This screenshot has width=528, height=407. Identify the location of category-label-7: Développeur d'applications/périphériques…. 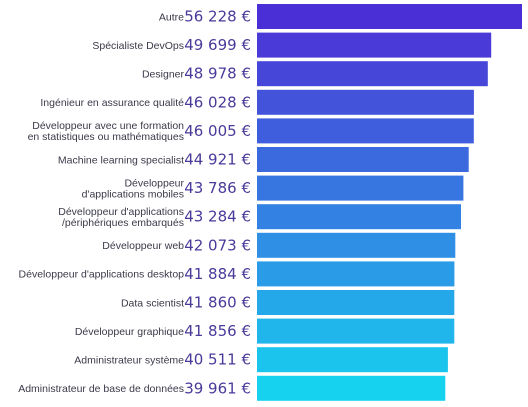
(121, 217).